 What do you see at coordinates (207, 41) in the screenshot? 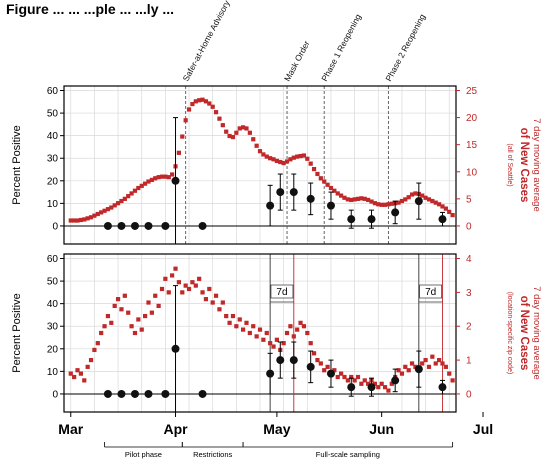
I see `event-label: Safer-at-Home Advisory` at bounding box center [207, 41].